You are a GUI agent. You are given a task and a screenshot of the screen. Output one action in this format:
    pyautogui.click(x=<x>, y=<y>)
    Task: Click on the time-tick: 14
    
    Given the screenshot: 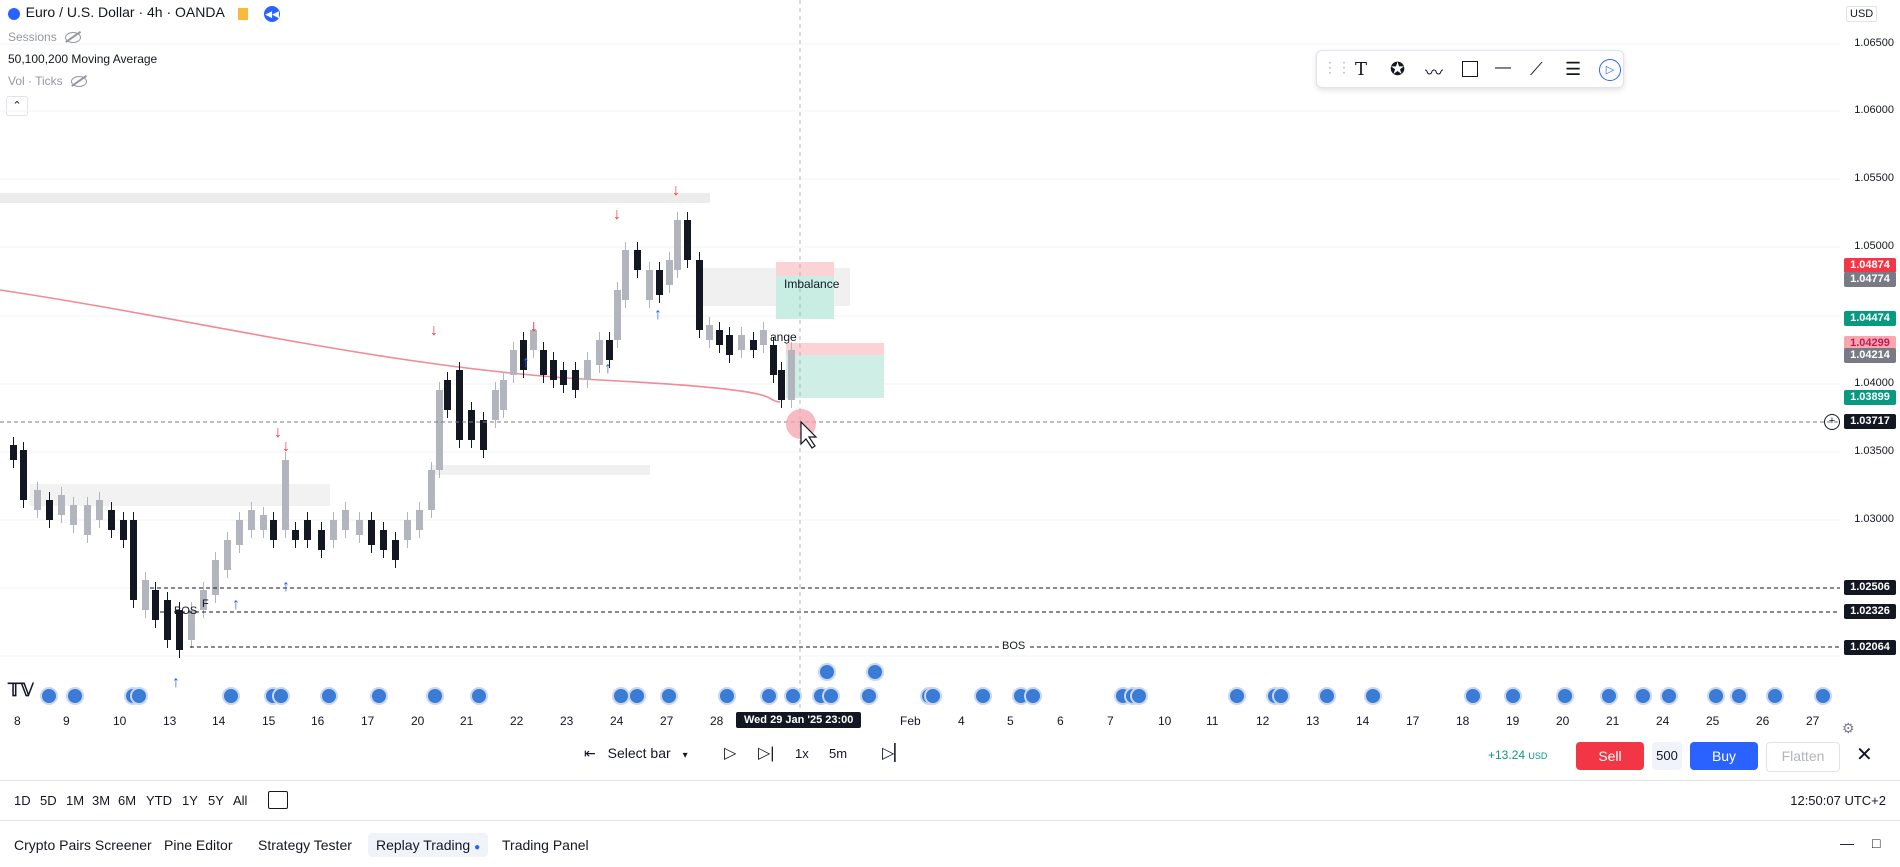 What is the action you would take?
    pyautogui.click(x=1363, y=721)
    